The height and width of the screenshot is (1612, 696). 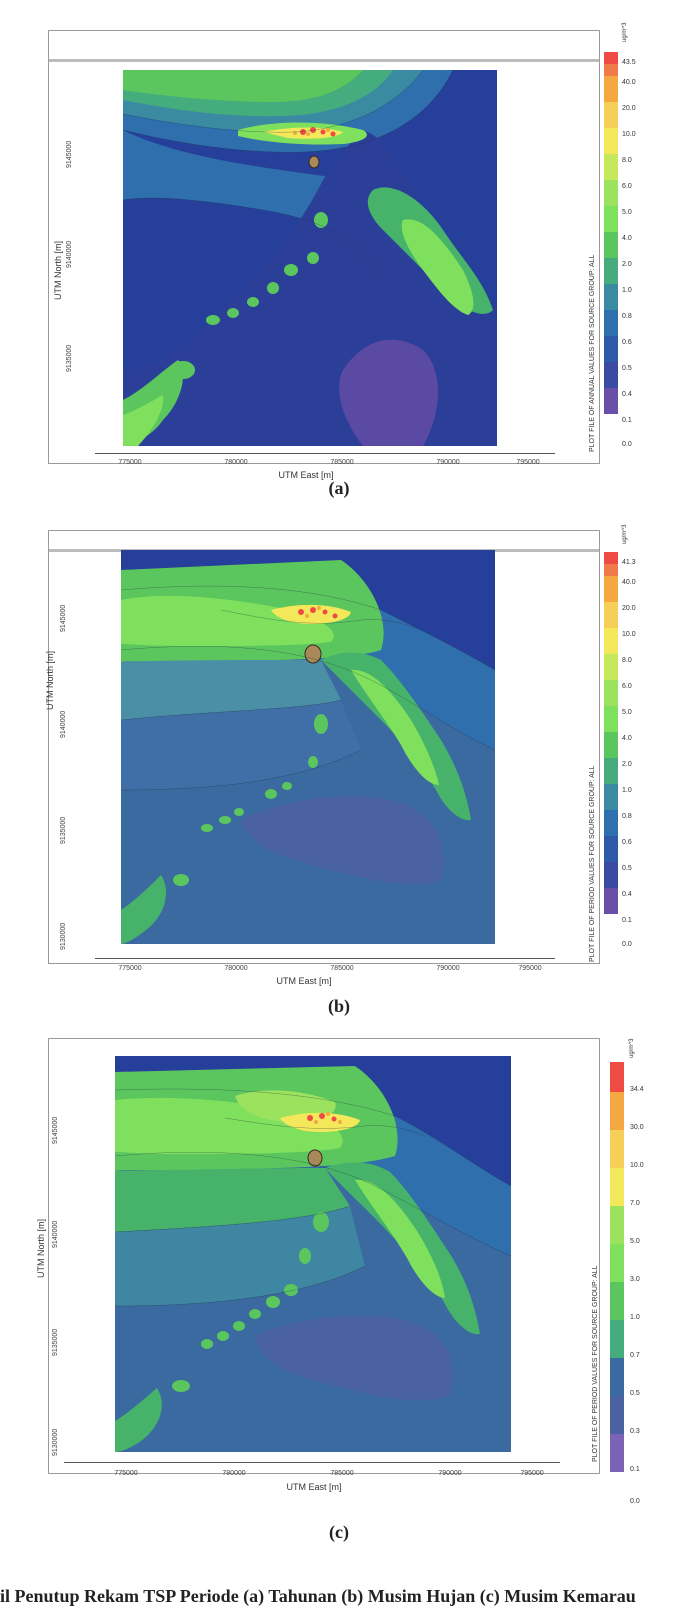 What do you see at coordinates (629, 62) in the screenshot?
I see `legend-level: 43.5` at bounding box center [629, 62].